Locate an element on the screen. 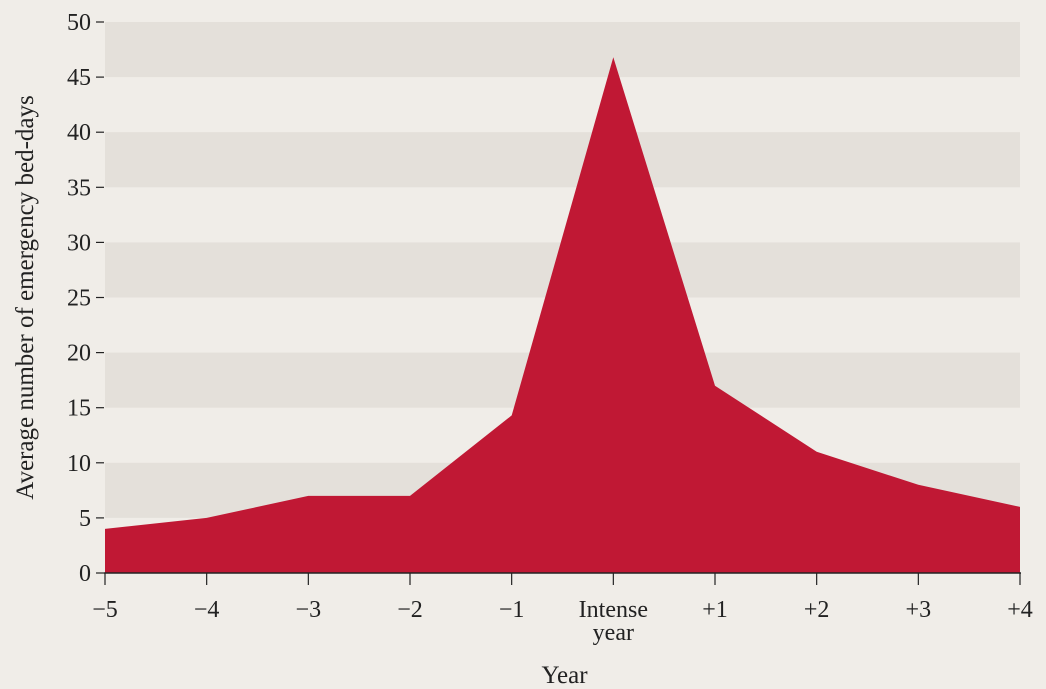 The height and width of the screenshot is (689, 1046). y-tick-label: 0 is located at coordinates (85, 574).